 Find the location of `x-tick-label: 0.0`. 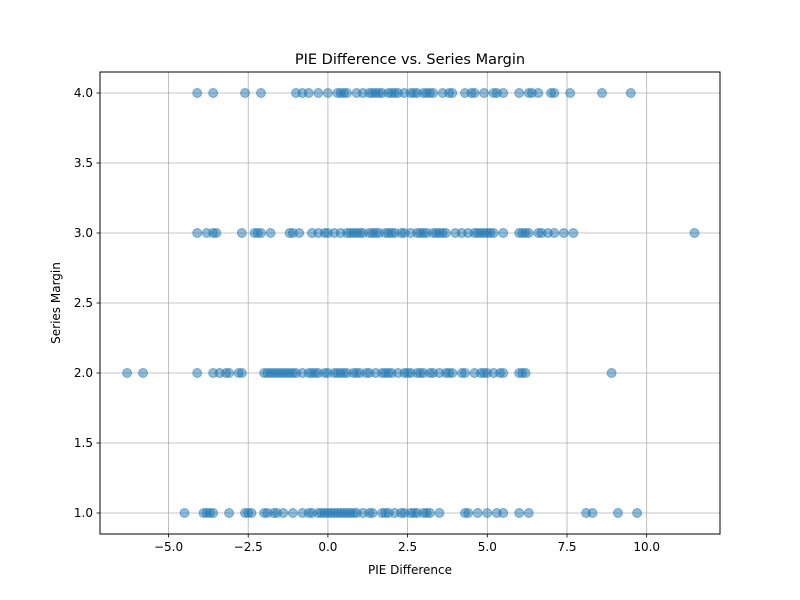

x-tick-label: 0.0 is located at coordinates (327, 547).